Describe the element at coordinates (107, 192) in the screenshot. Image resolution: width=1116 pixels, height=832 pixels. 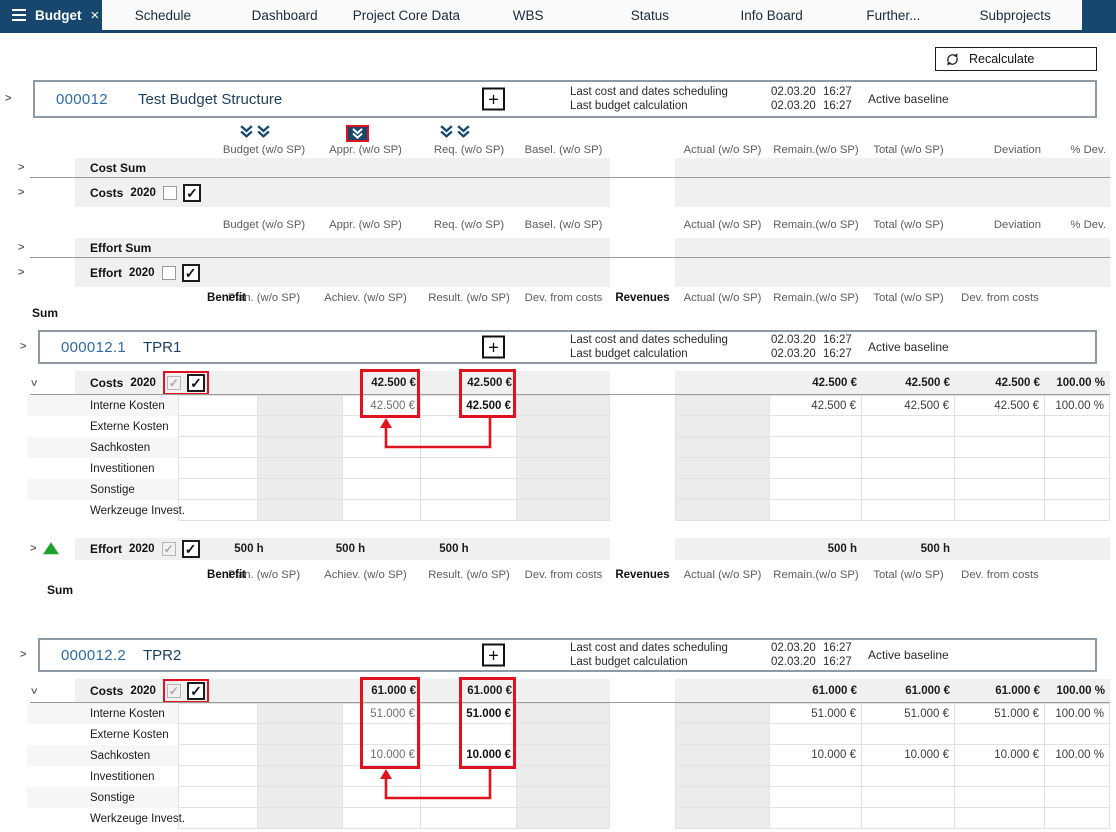
I see `costs-label: Costs` at that location.